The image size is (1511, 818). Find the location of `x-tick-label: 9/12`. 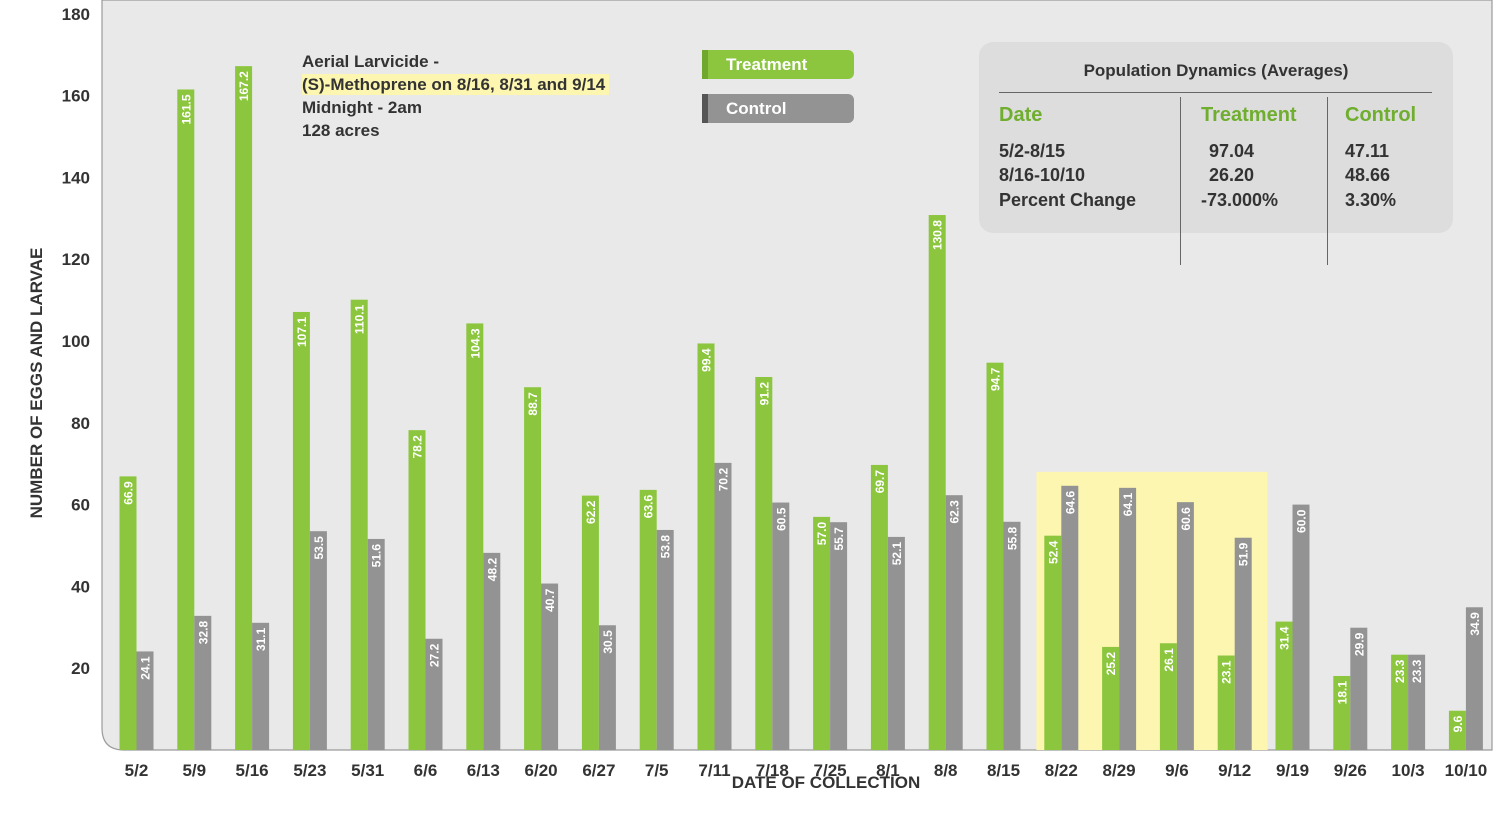

x-tick-label: 9/12 is located at coordinates (1234, 770).